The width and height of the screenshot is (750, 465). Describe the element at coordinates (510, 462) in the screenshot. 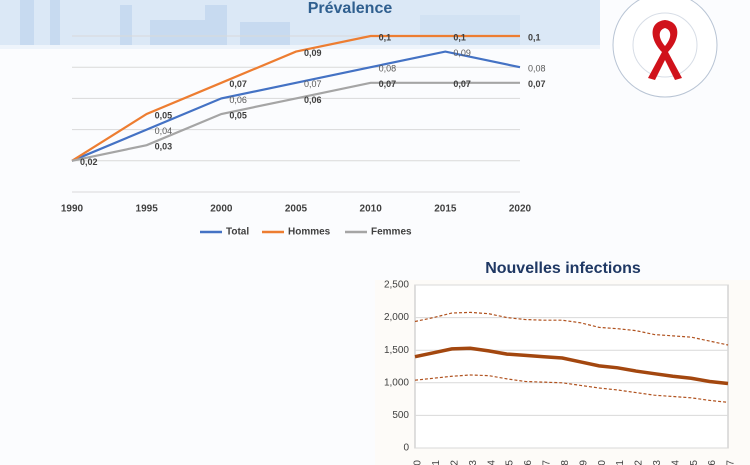

I see `x-tick-label: 05` at that location.